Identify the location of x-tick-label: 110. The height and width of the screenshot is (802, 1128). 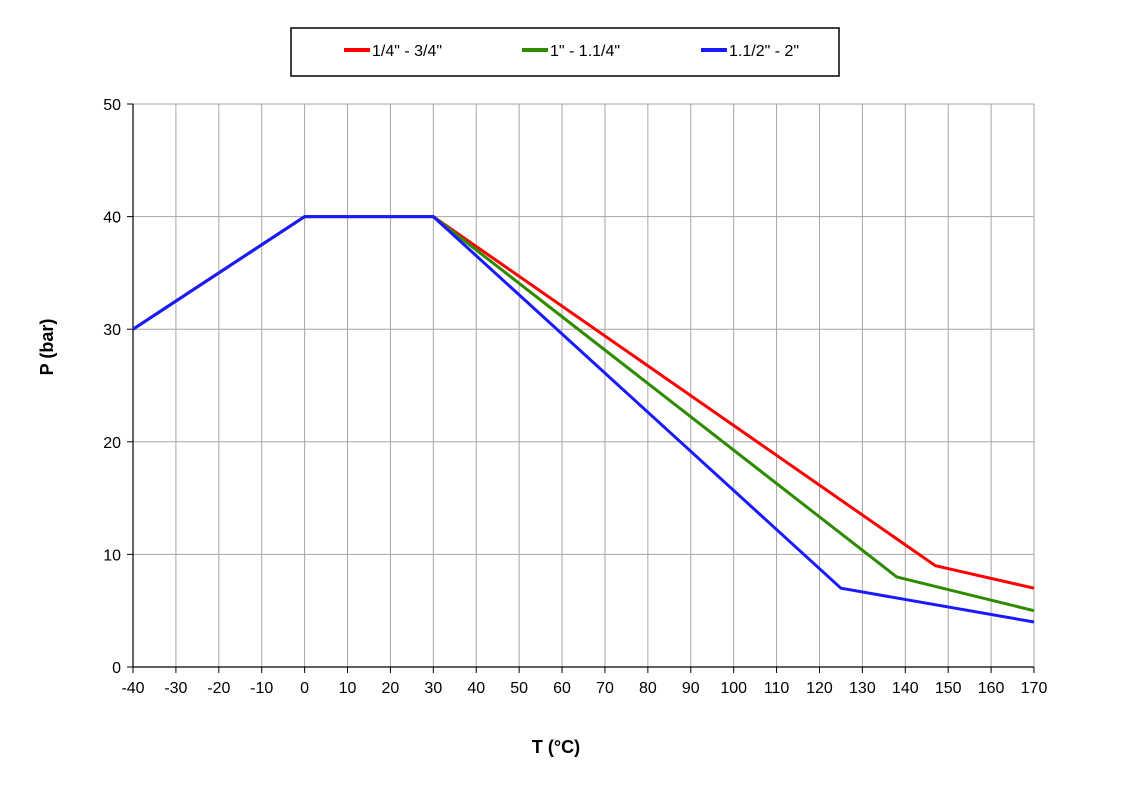
(777, 688).